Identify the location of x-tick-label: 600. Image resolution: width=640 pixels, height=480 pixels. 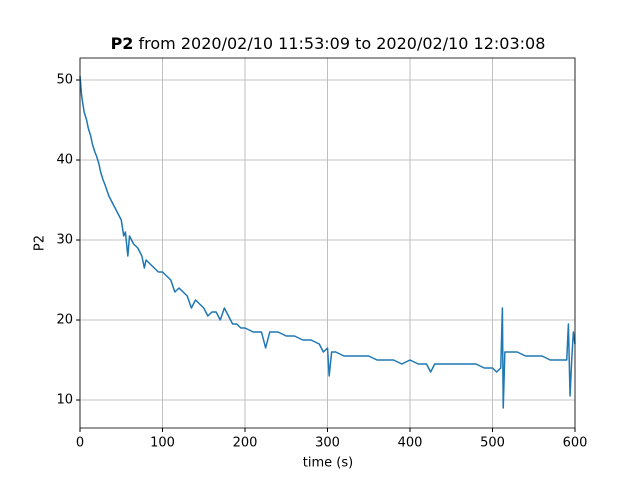
(575, 443).